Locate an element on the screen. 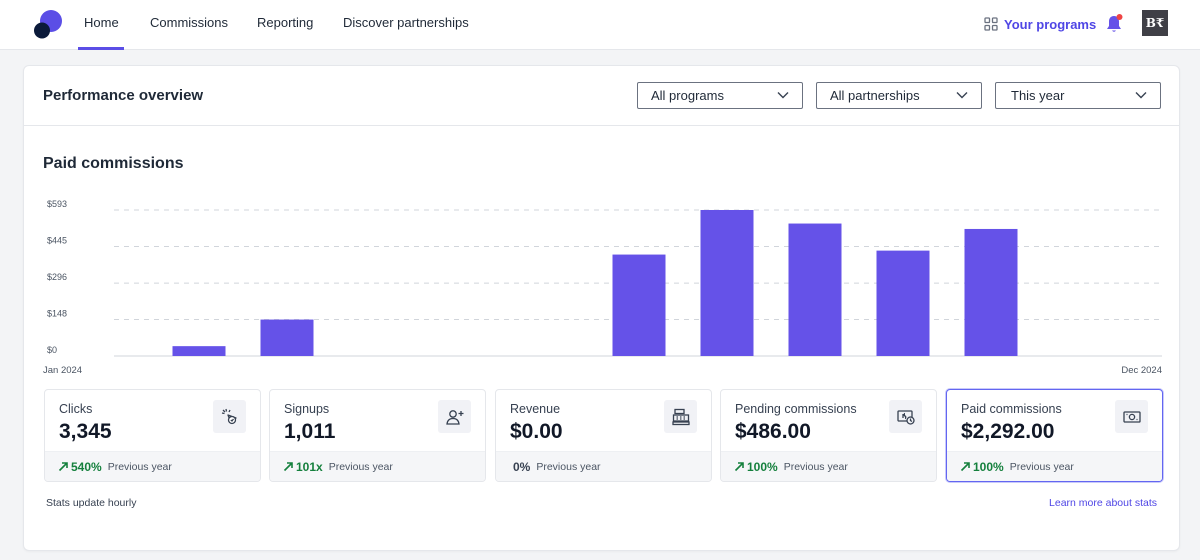 The image size is (1200, 560). y-tick-label: $296 is located at coordinates (57, 277).